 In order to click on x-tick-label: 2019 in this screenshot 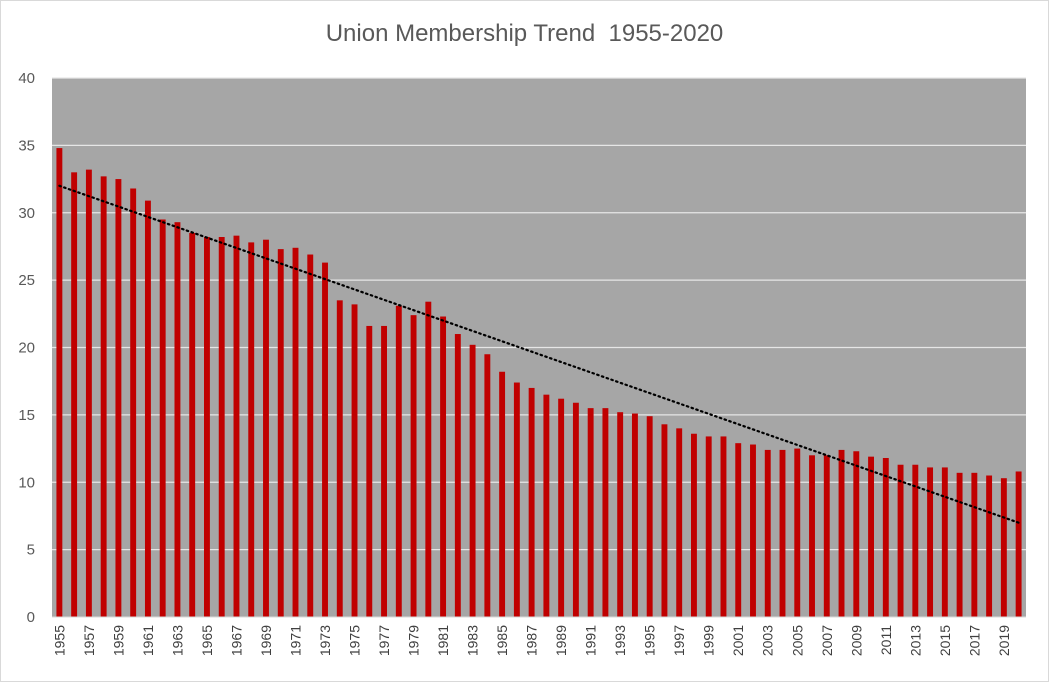, I will do `click(1004, 640)`.